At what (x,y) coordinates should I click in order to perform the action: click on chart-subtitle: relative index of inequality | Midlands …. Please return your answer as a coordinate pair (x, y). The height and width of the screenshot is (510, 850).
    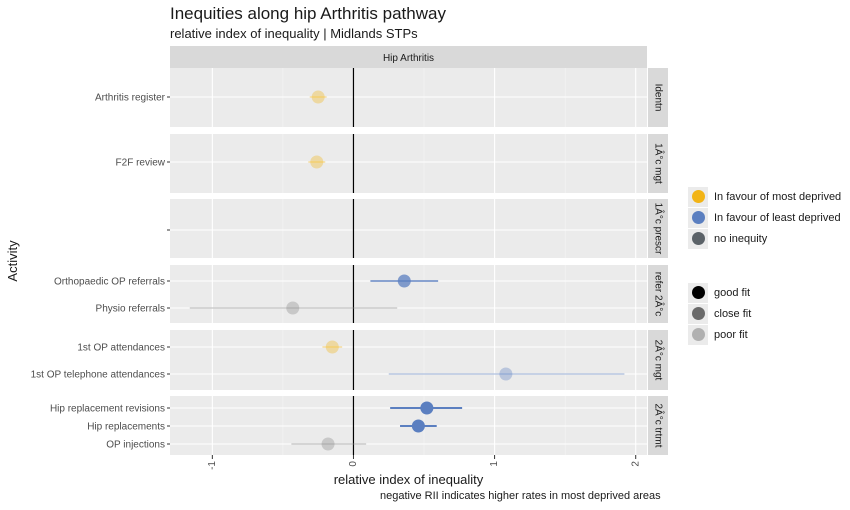
    Looking at the image, I should click on (294, 33).